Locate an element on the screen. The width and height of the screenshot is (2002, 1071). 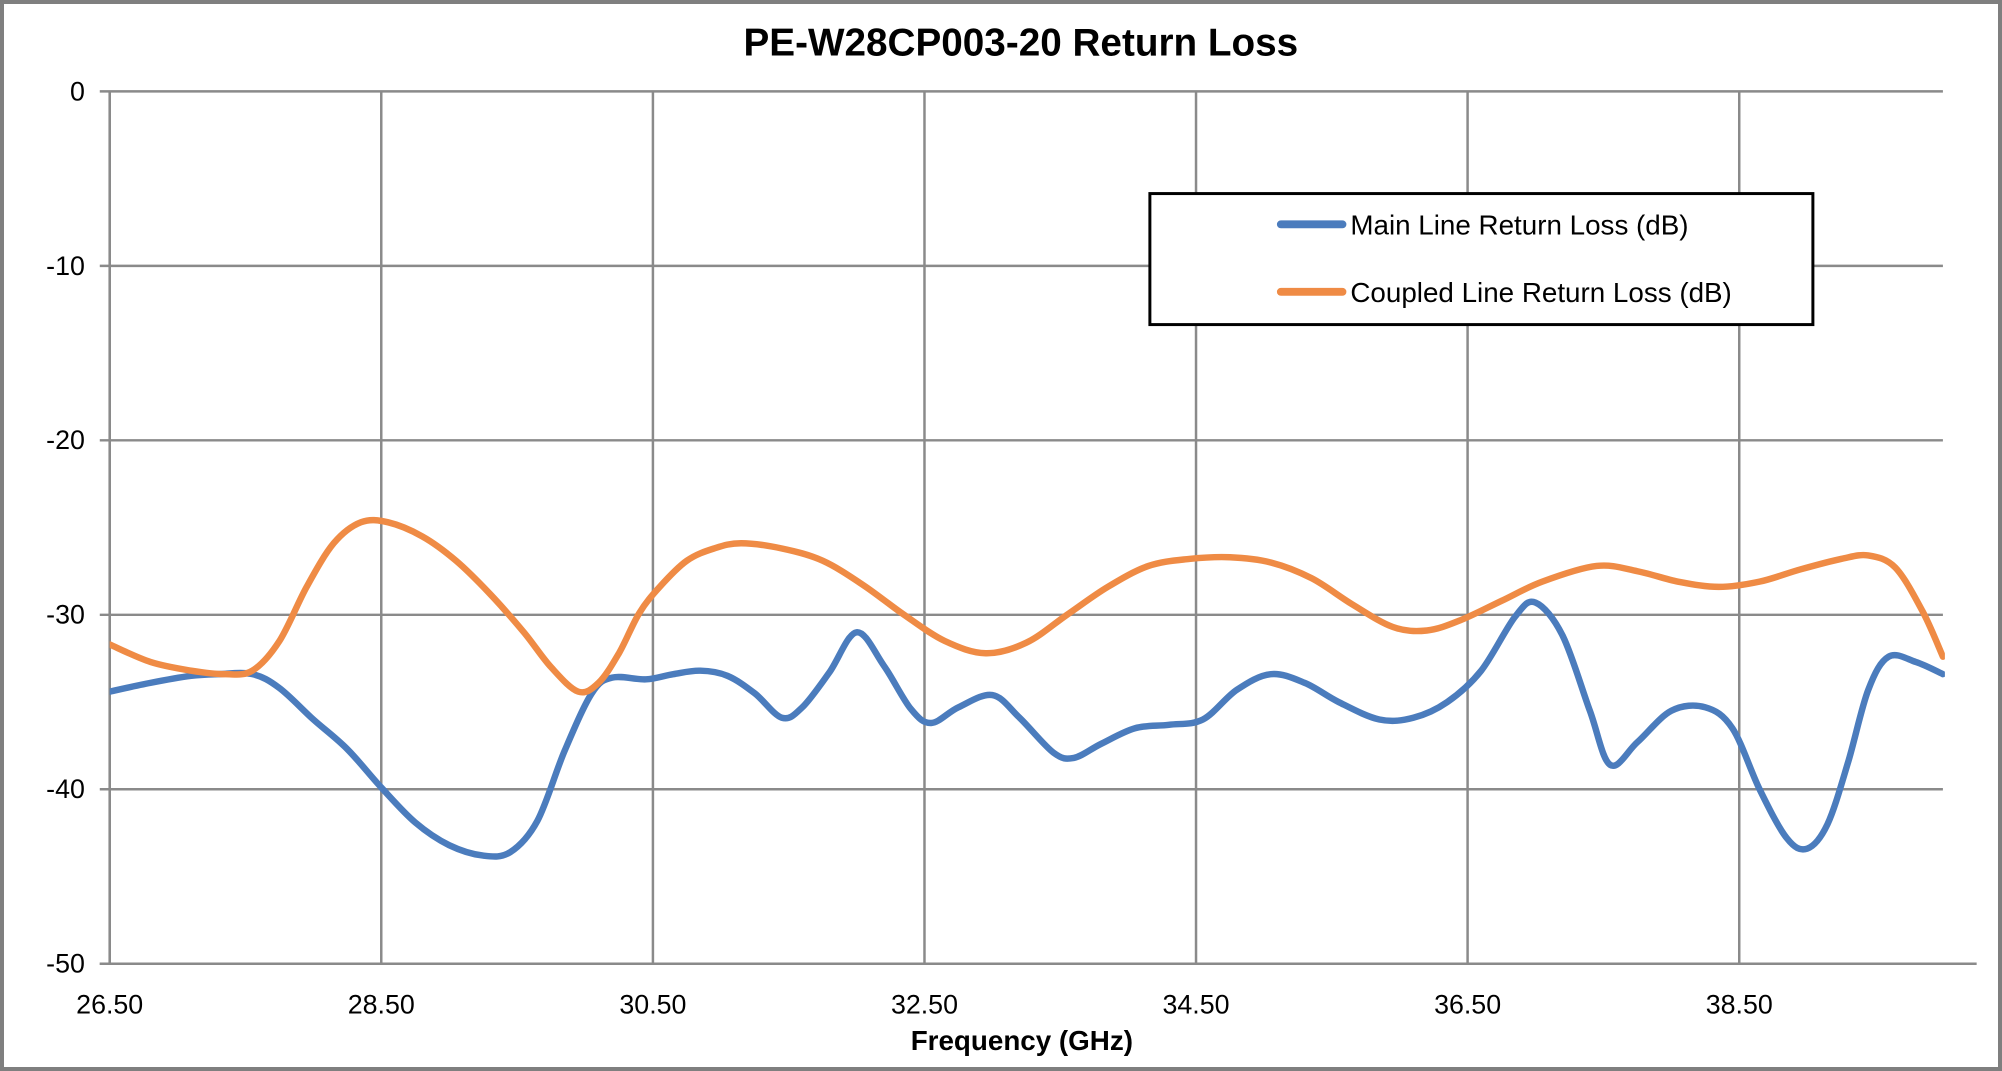
legend-box is located at coordinates (1481, 259).